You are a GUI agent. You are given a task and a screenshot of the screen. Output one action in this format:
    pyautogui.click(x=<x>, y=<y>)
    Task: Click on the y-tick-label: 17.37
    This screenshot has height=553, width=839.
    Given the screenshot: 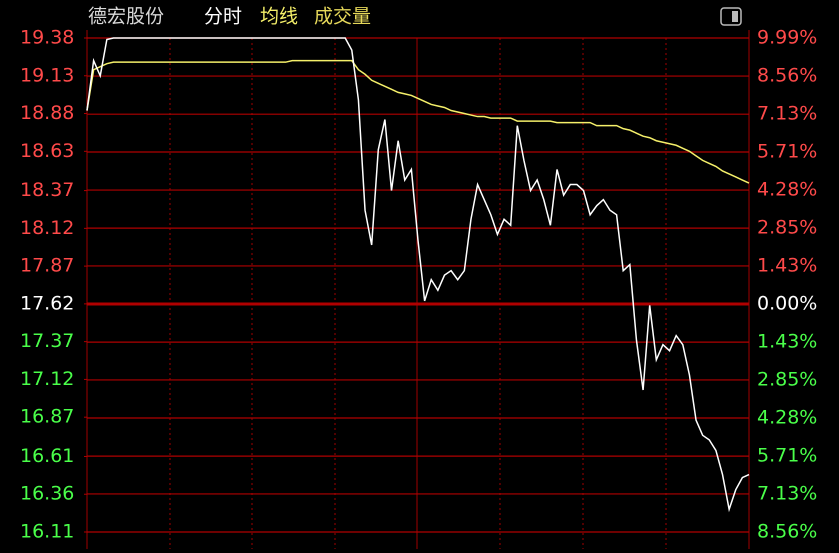 What is the action you would take?
    pyautogui.click(x=47, y=341)
    